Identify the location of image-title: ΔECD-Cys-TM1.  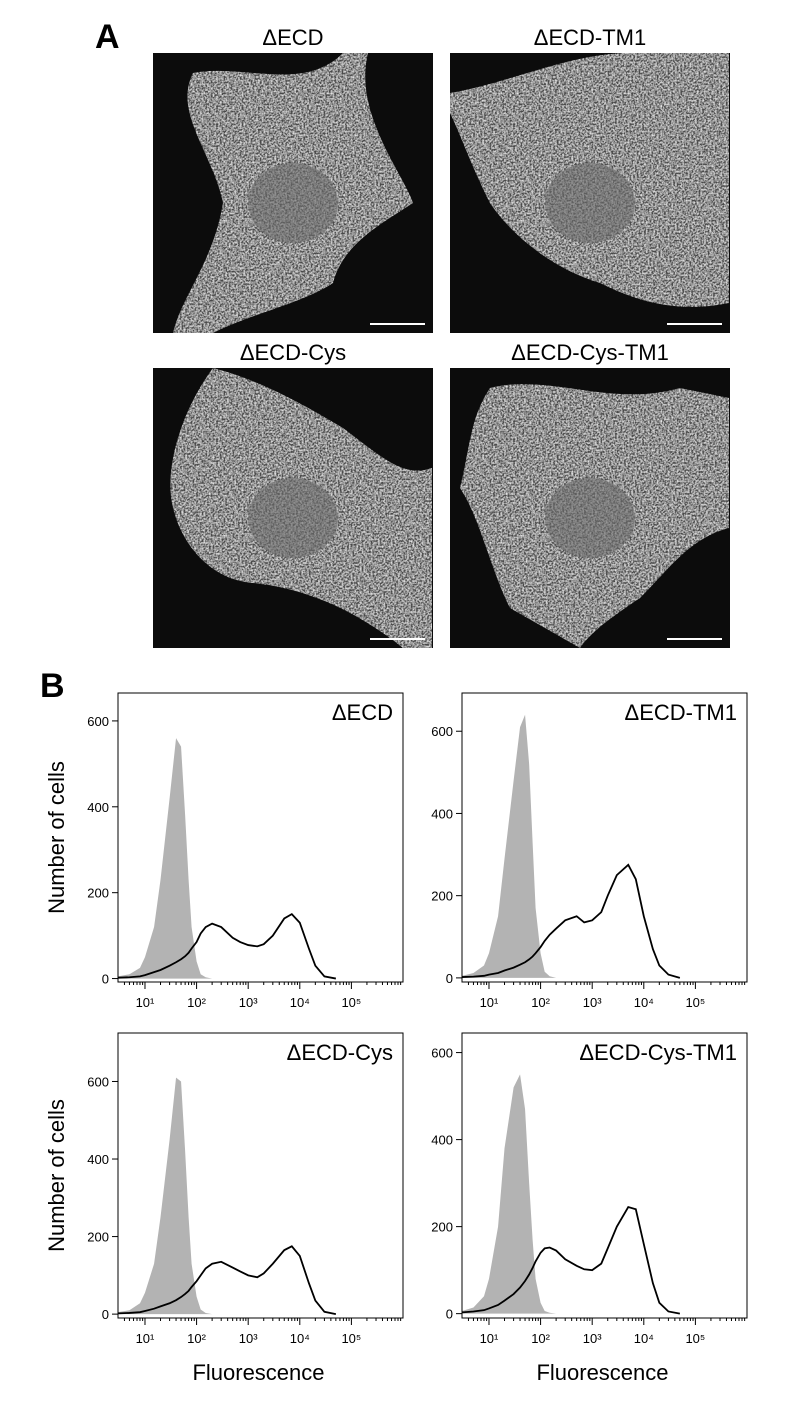
(590, 352).